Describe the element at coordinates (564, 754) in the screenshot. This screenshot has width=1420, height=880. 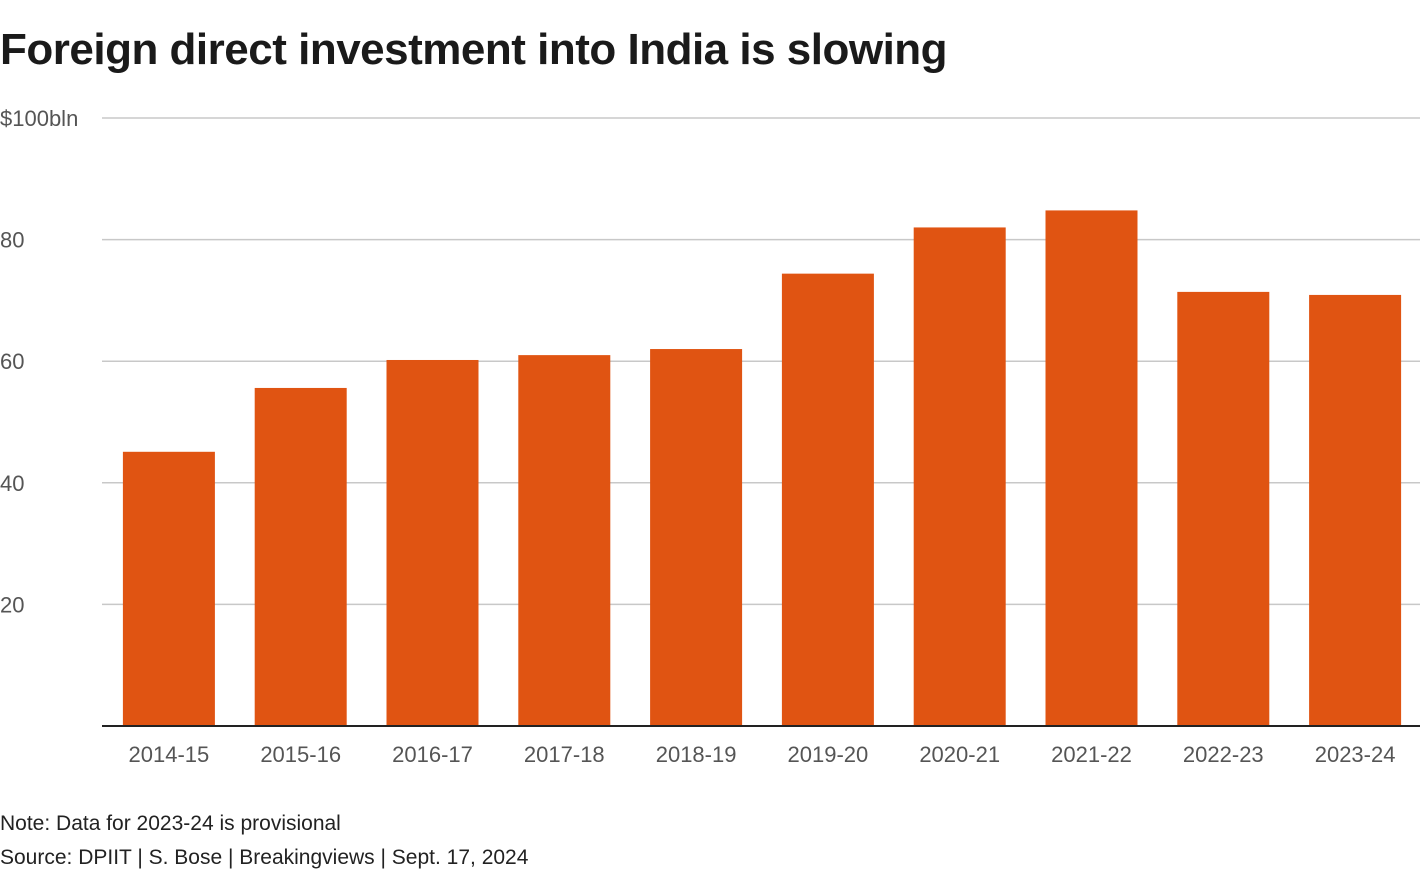
I see `x-tick-label: 2017-18` at that location.